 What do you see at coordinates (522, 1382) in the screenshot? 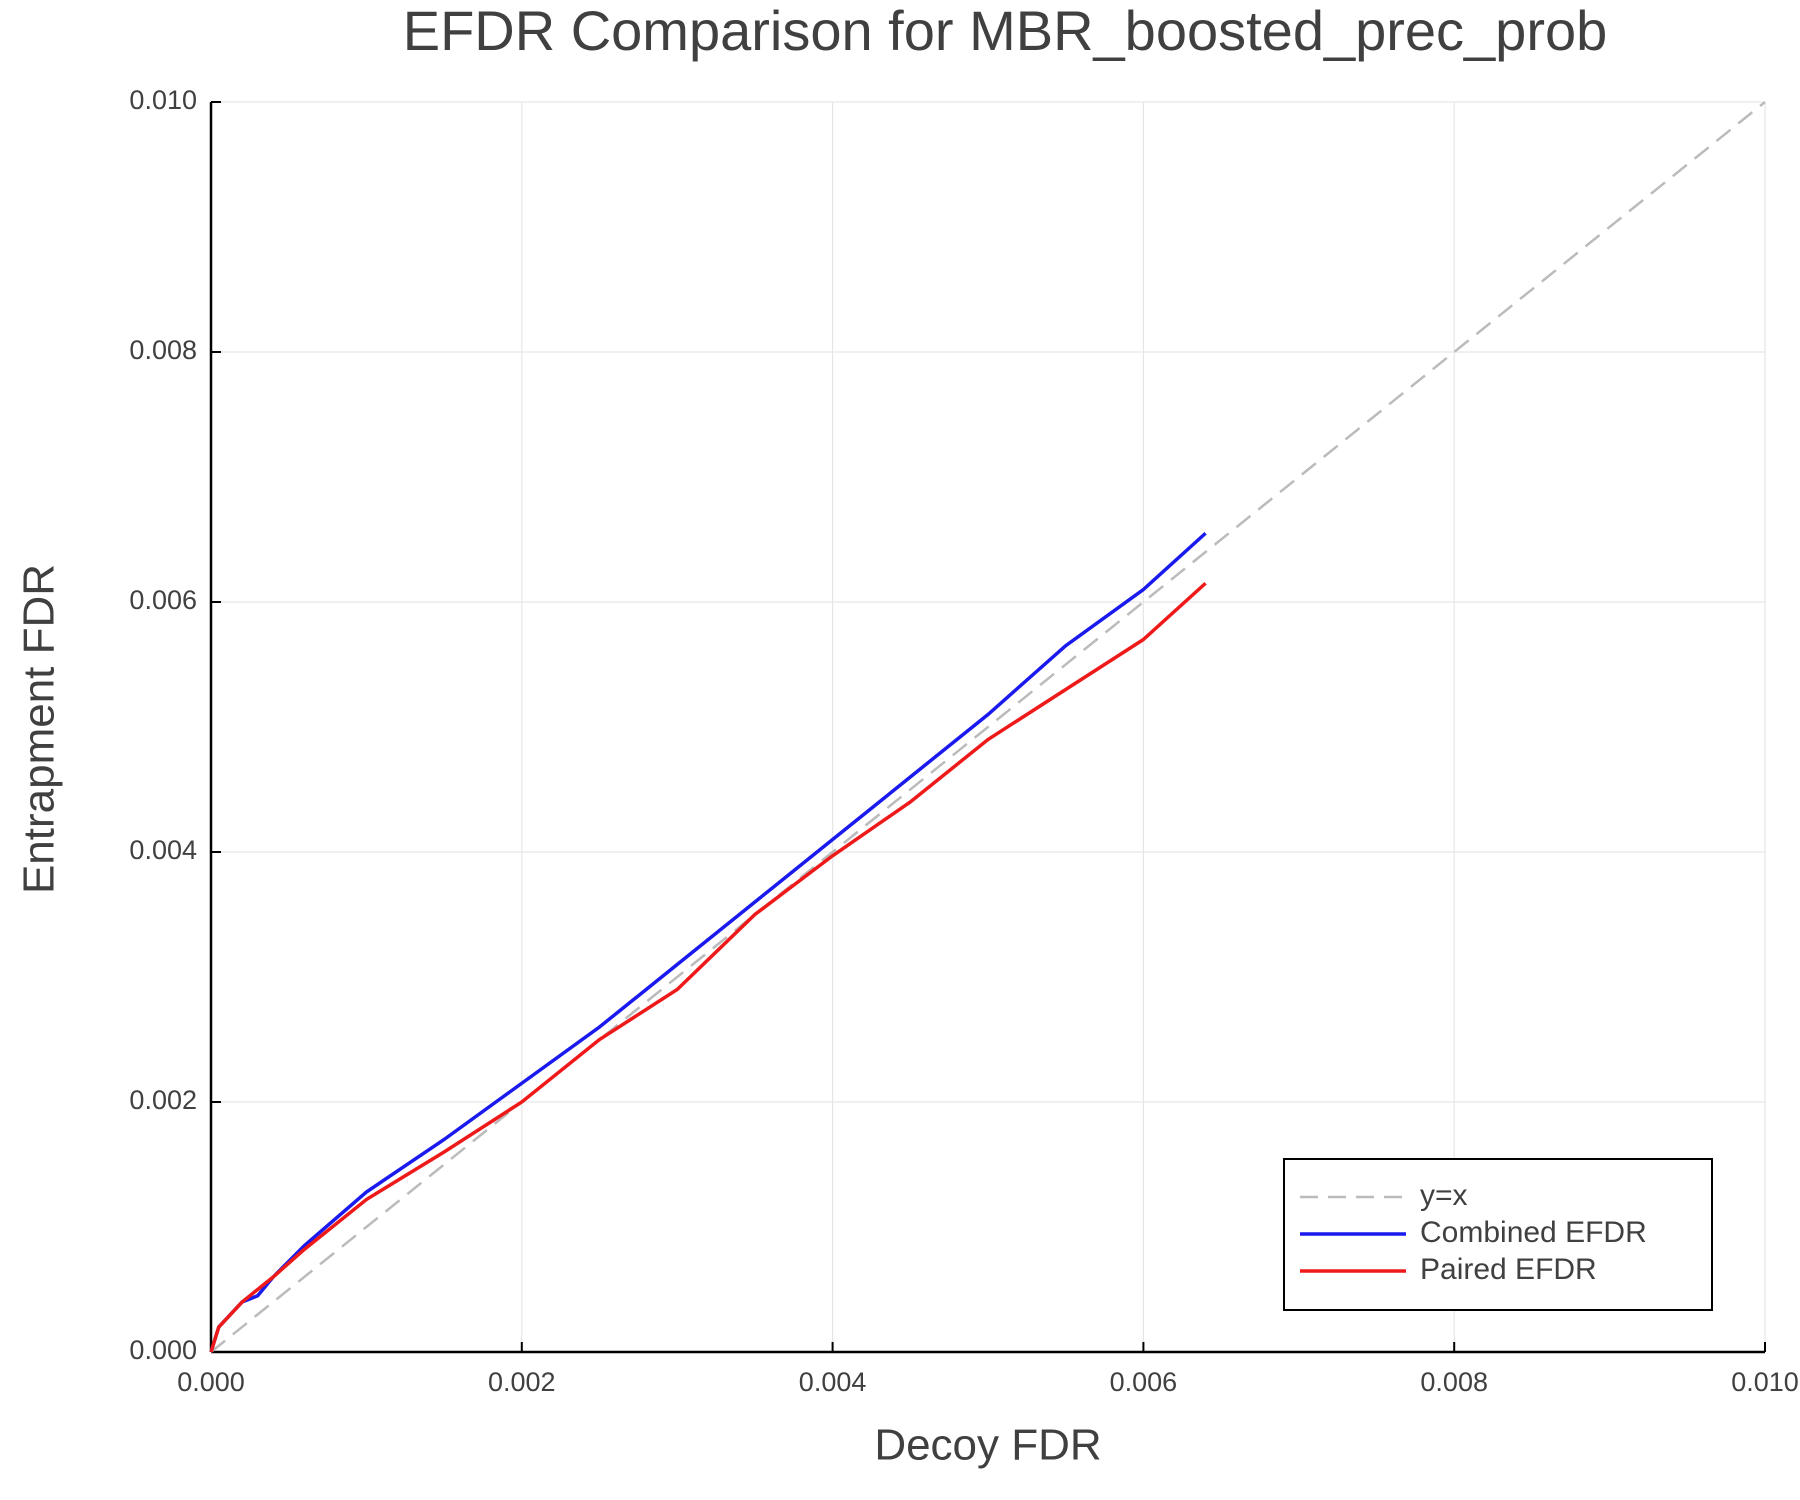
I see `x-tick-label: 0.002` at bounding box center [522, 1382].